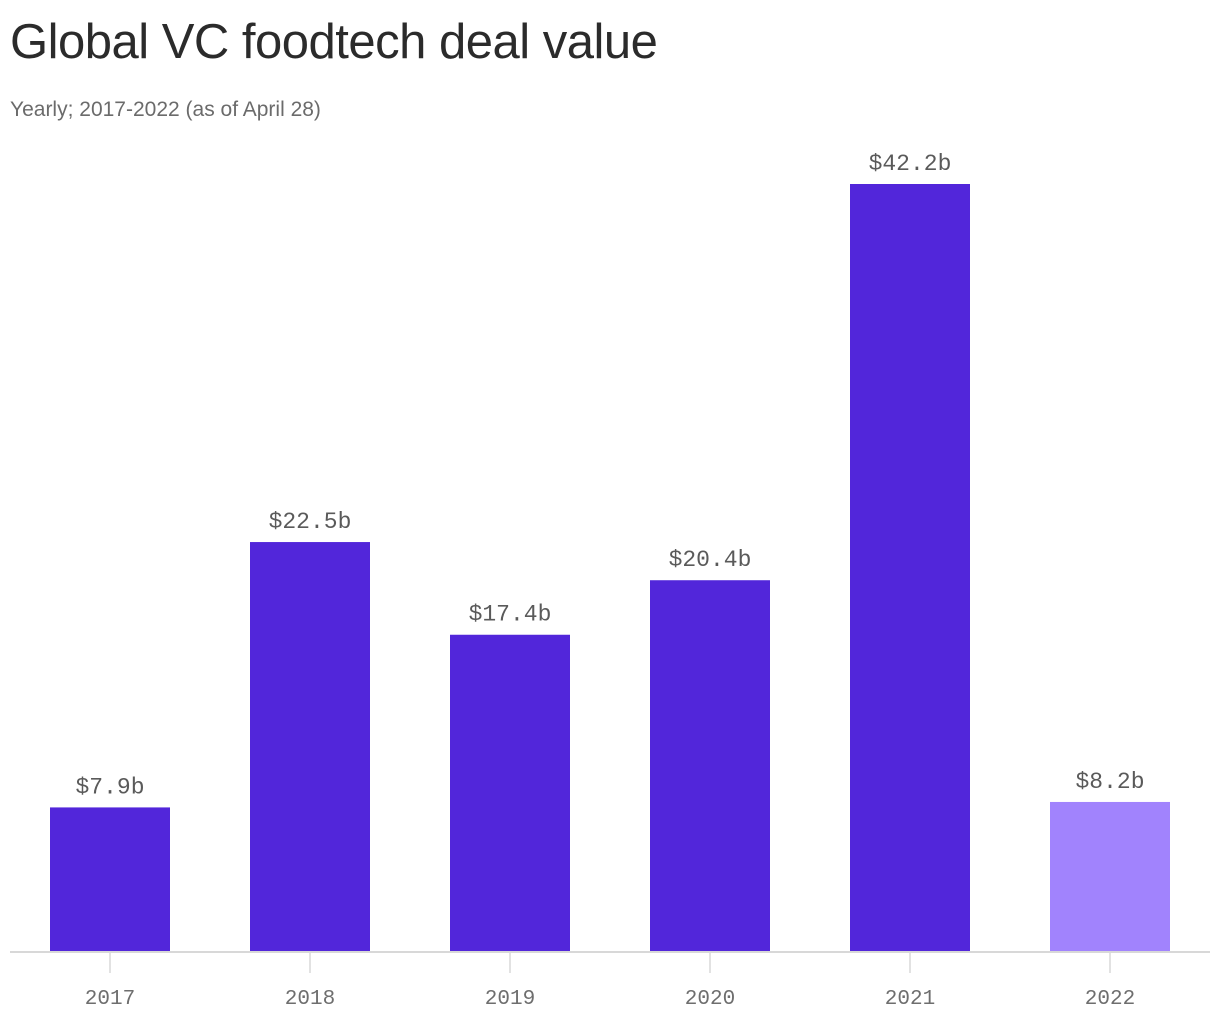 This screenshot has height=1020, width=1220. What do you see at coordinates (610, 982) in the screenshot?
I see `x-axis-ticks-layer: 2017 2018 2019 2020 2021 2022` at bounding box center [610, 982].